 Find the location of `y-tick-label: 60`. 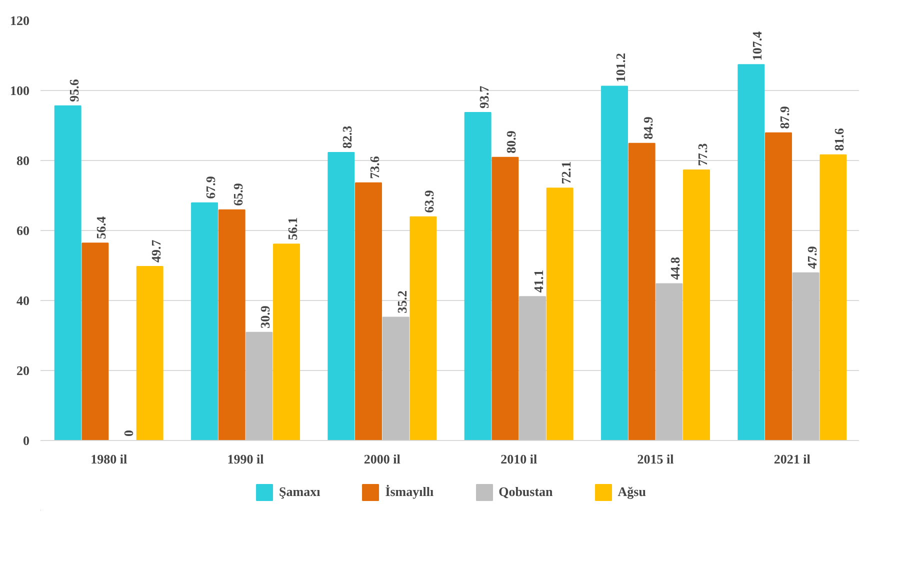

y-tick-label: 60 is located at coordinates (23, 230).